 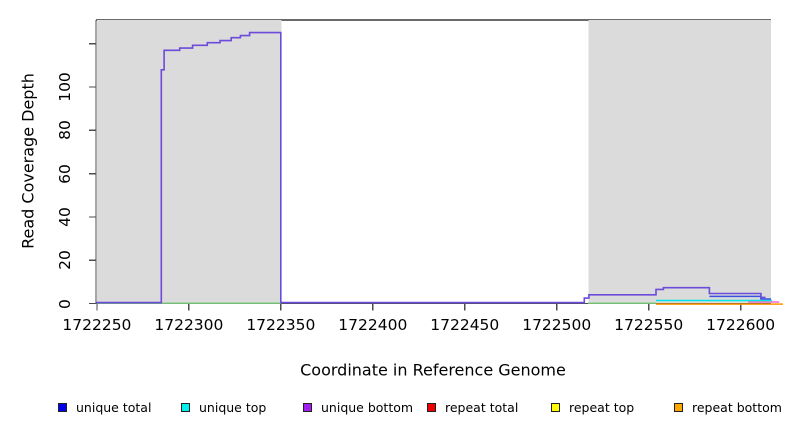 What do you see at coordinates (649, 325) in the screenshot?
I see `x-tick-label: 1722550` at bounding box center [649, 325].